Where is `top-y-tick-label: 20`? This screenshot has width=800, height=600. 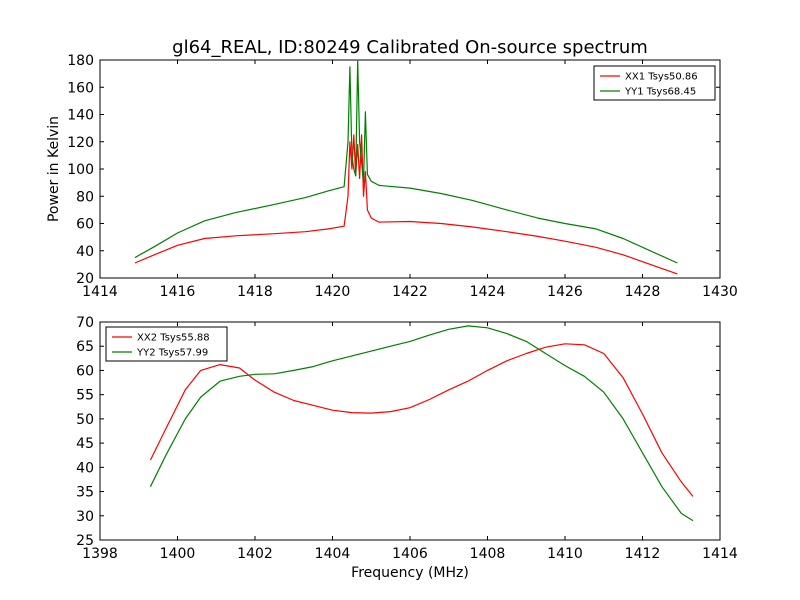
top-y-tick-label: 20 is located at coordinates (85, 279).